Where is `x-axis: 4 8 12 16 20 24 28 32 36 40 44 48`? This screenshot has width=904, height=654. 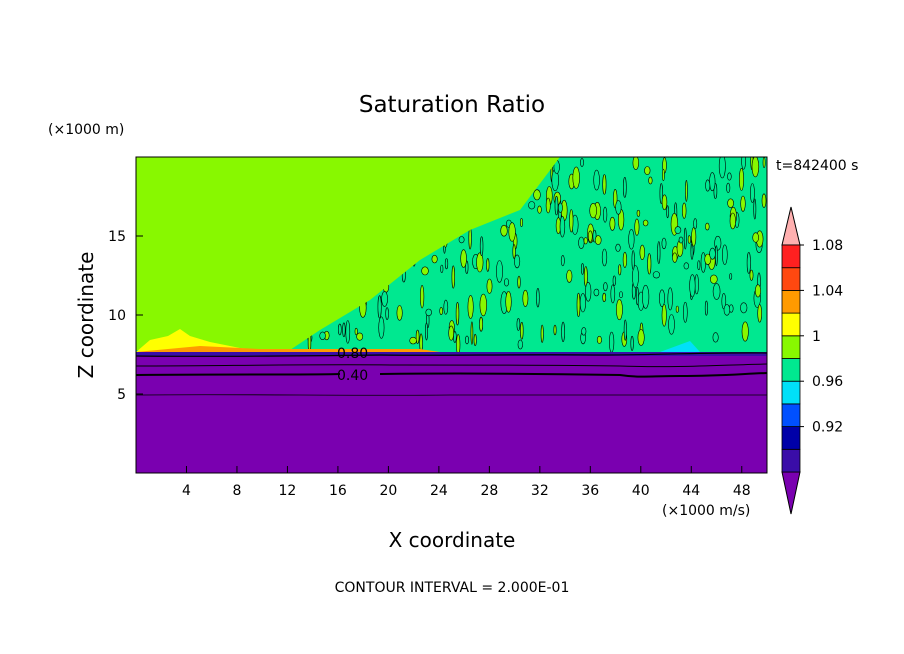
x-axis: 4 8 12 16 20 24 28 32 36 40 44 48 is located at coordinates (466, 482).